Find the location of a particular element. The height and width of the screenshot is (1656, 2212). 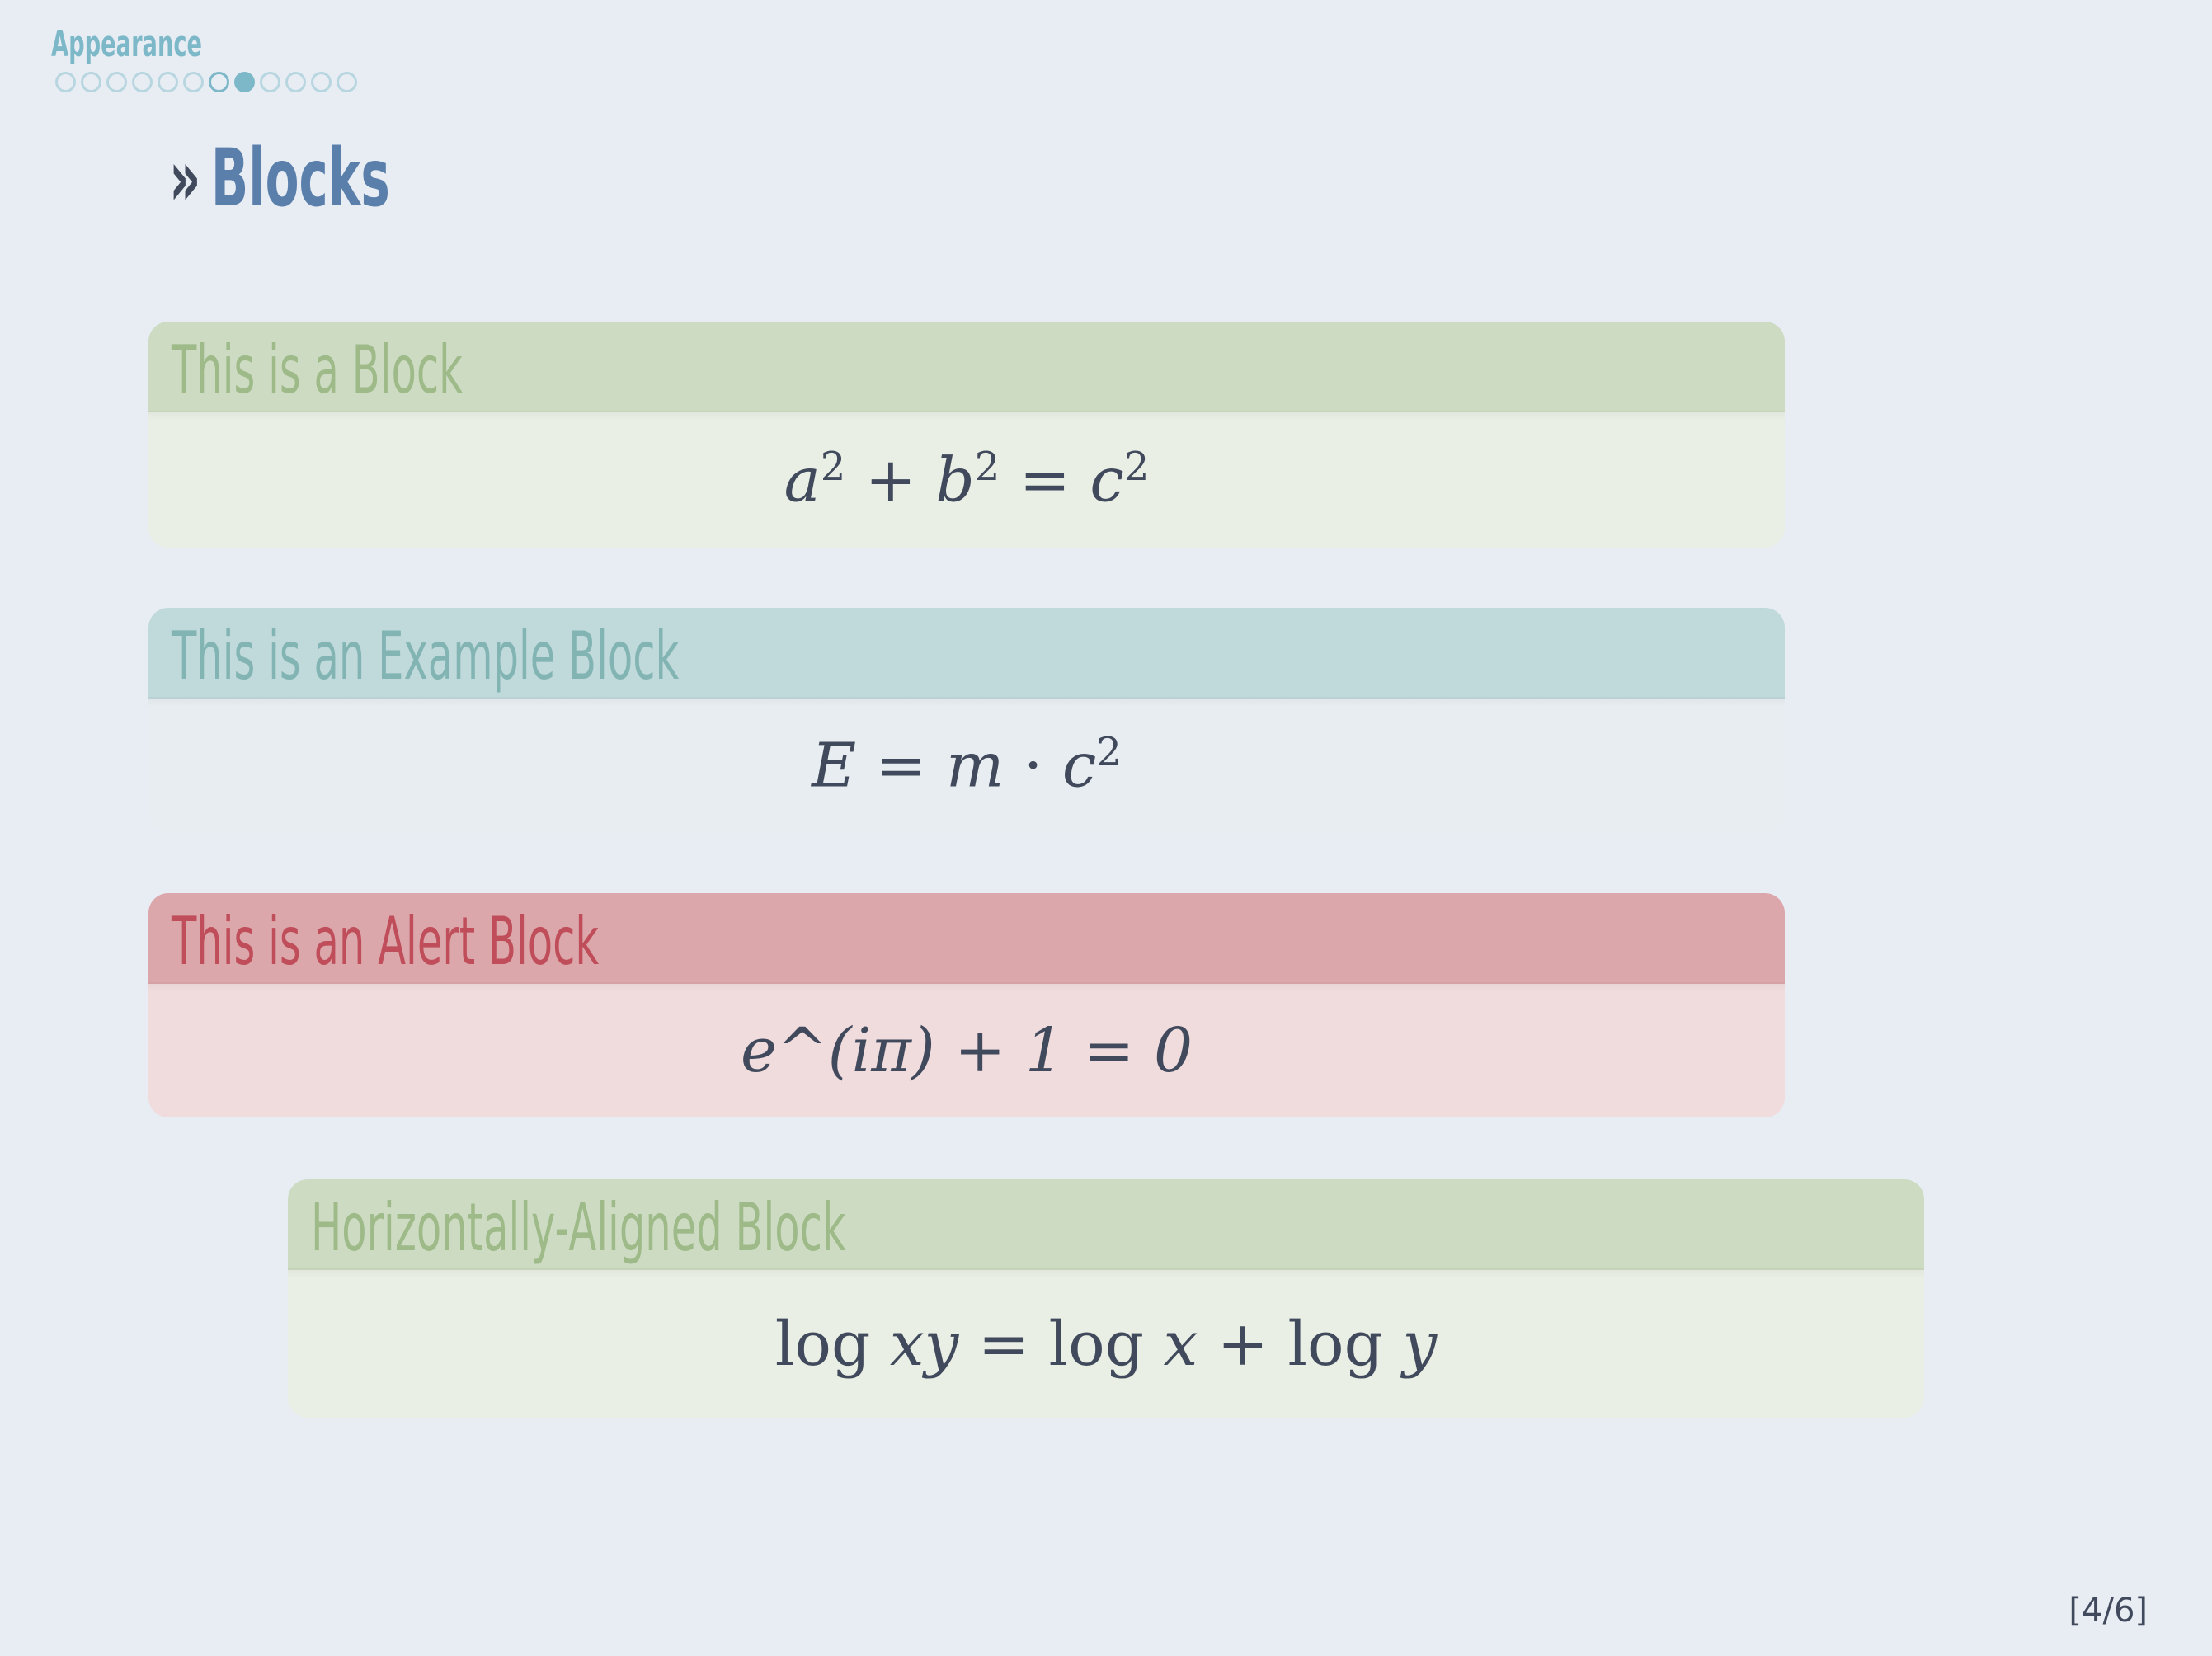

block-math: e^(iπ) + 1 = 0 is located at coordinates (966, 1050).